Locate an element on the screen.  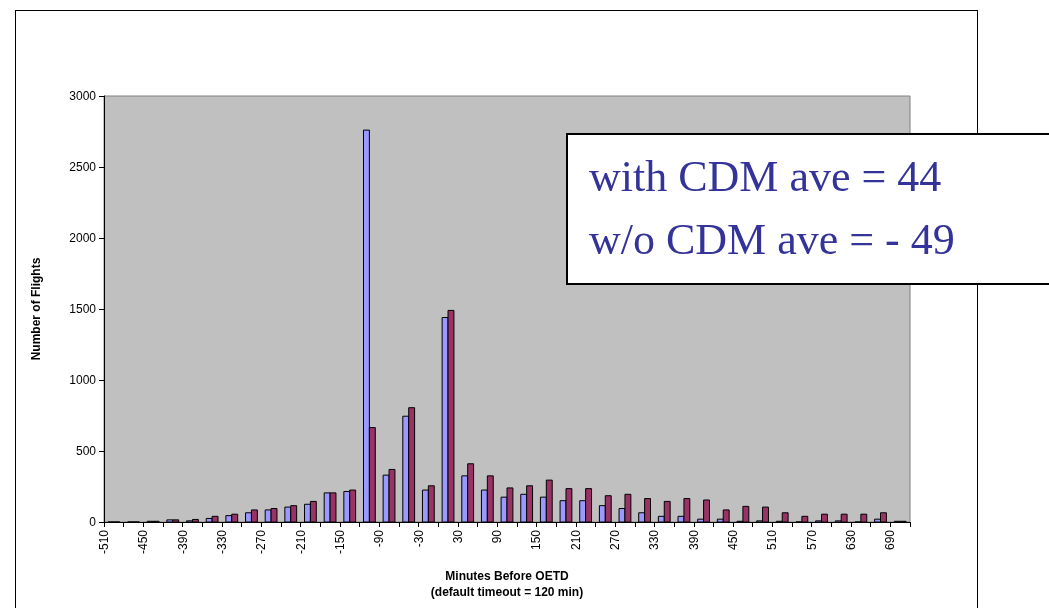
annotation: w/o CDM ave = - 49 is located at coordinates (772, 239).